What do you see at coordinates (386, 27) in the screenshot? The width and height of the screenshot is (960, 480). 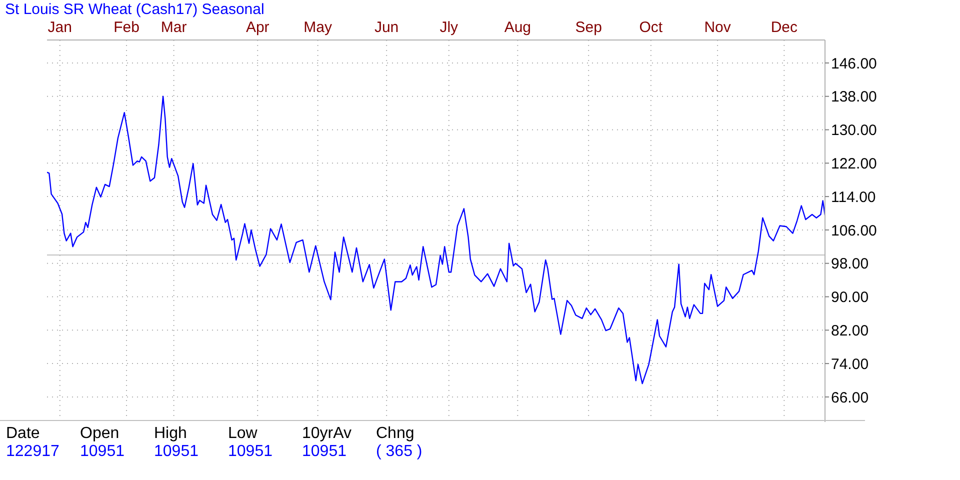 I see `x-tick-label: Jun` at bounding box center [386, 27].